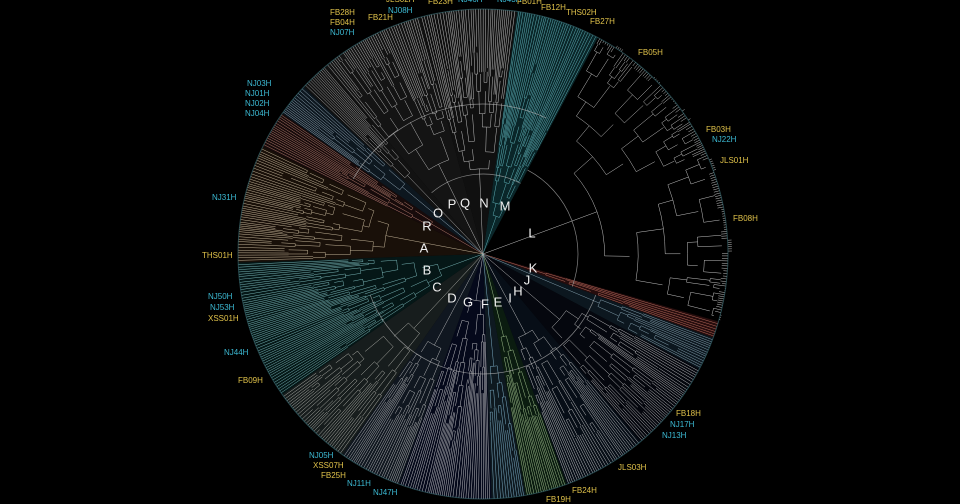 The image size is (960, 504). What do you see at coordinates (509, 2) in the screenshot?
I see `leaf-label: NJ43H` at bounding box center [509, 2].